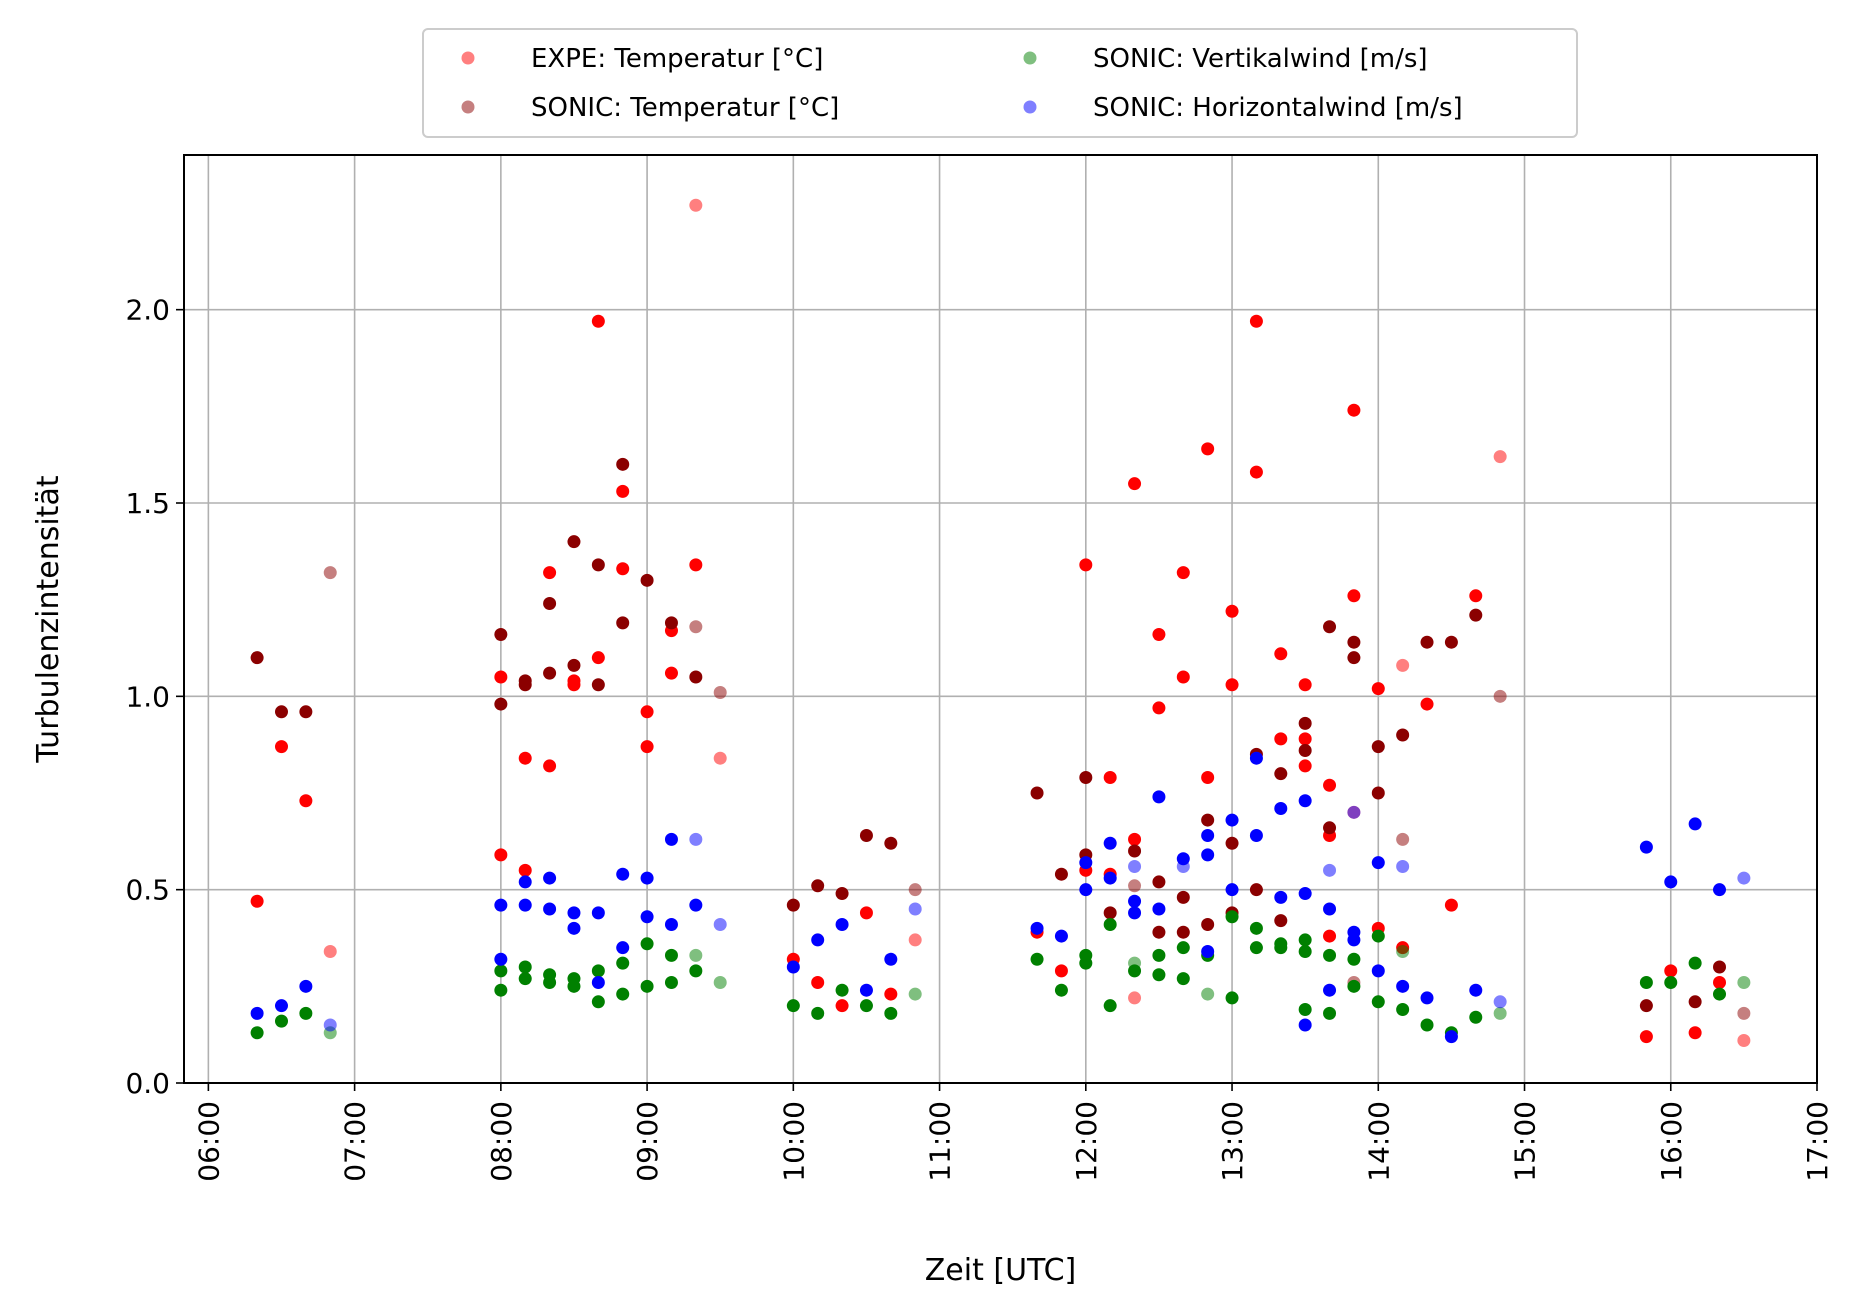 The image size is (1858, 1315). What do you see at coordinates (685, 108) in the screenshot?
I see `legend-label: SONIC: Temperatur [°C]` at bounding box center [685, 108].